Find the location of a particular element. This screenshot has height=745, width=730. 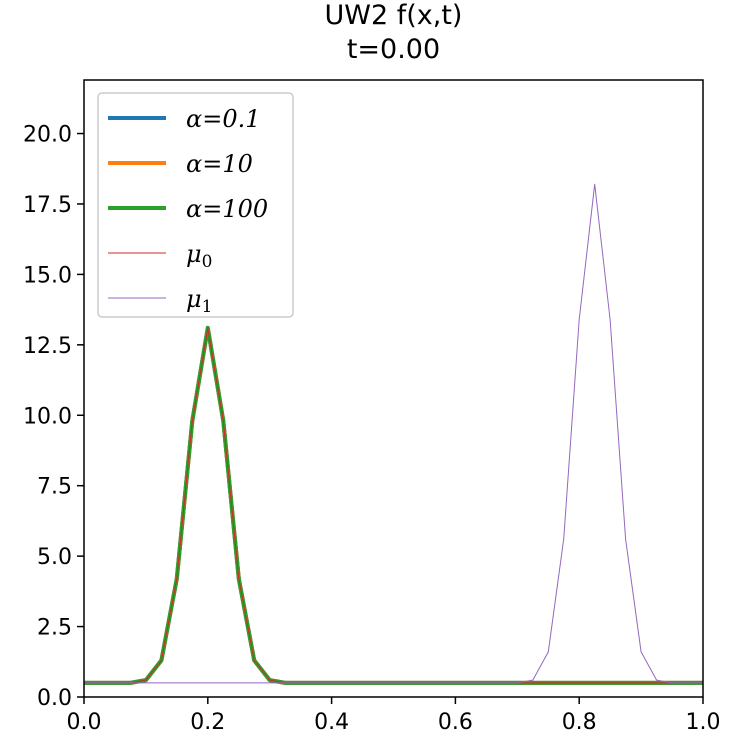

y-tick: 0.0 is located at coordinates (60, 698).